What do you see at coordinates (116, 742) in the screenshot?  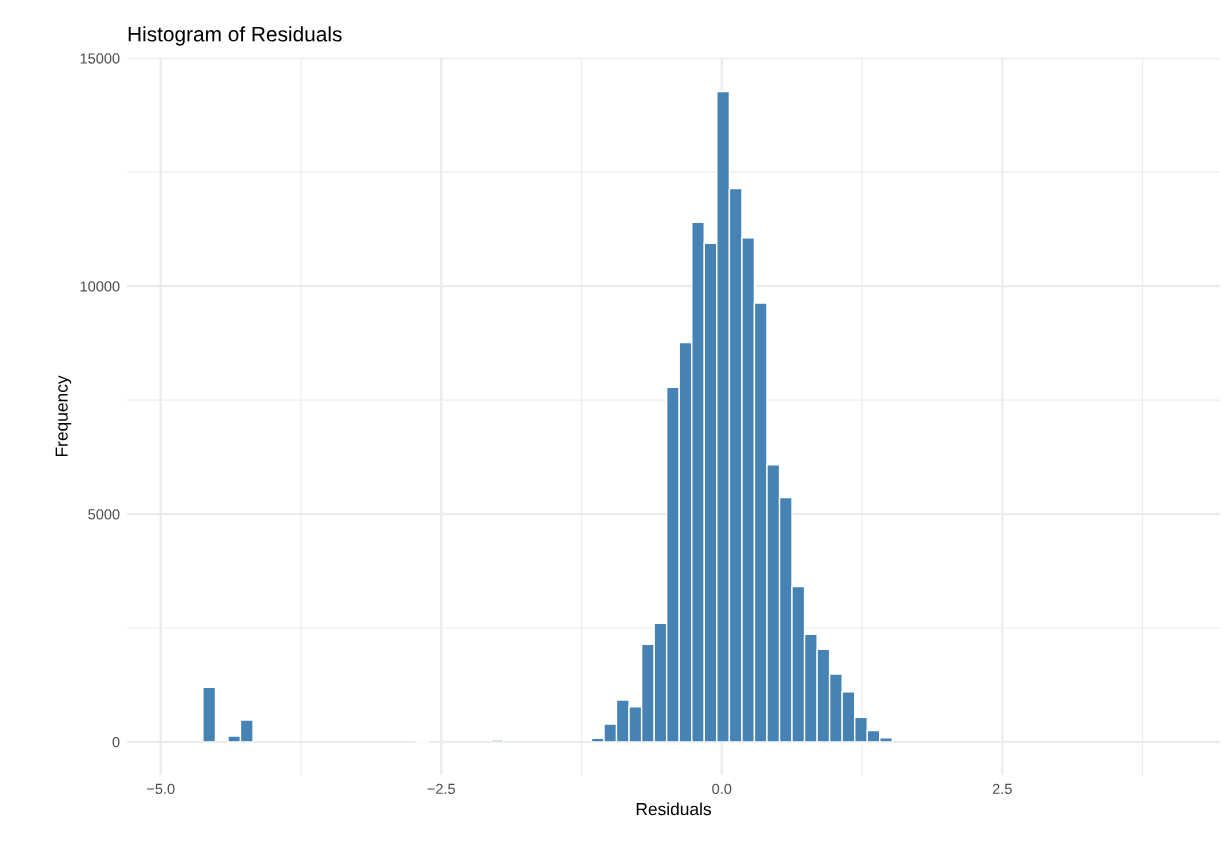 I see `y-tick-label: 0` at bounding box center [116, 742].